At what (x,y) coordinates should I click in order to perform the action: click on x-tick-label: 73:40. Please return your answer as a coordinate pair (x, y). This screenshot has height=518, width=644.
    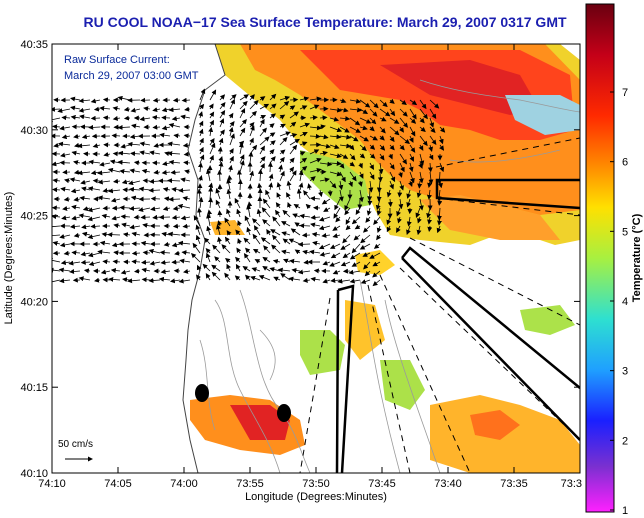
    Looking at the image, I should click on (448, 484).